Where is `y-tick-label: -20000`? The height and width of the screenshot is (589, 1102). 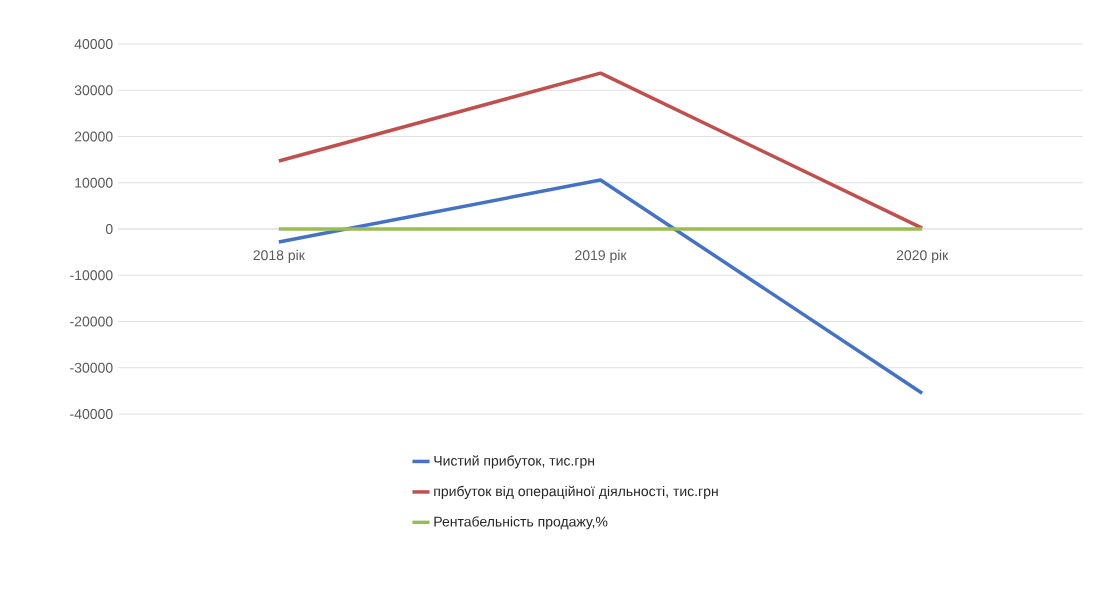
y-tick-label: -20000 is located at coordinates (91, 321).